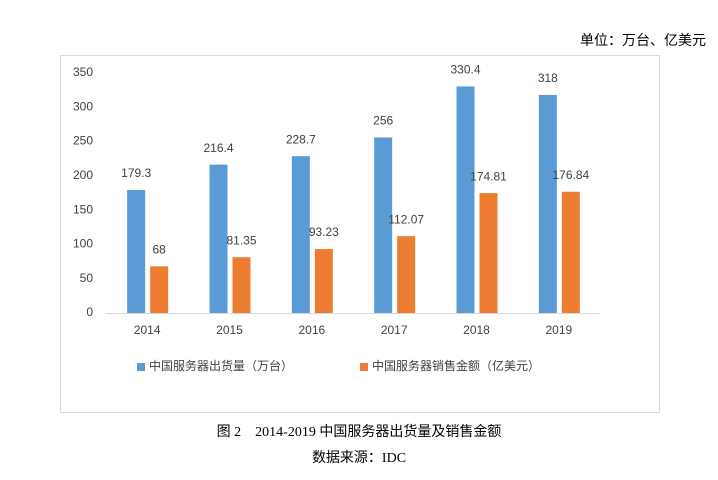 The width and height of the screenshot is (718, 480). Describe the element at coordinates (218, 148) in the screenshot. I see `data-label: 216.4` at that location.